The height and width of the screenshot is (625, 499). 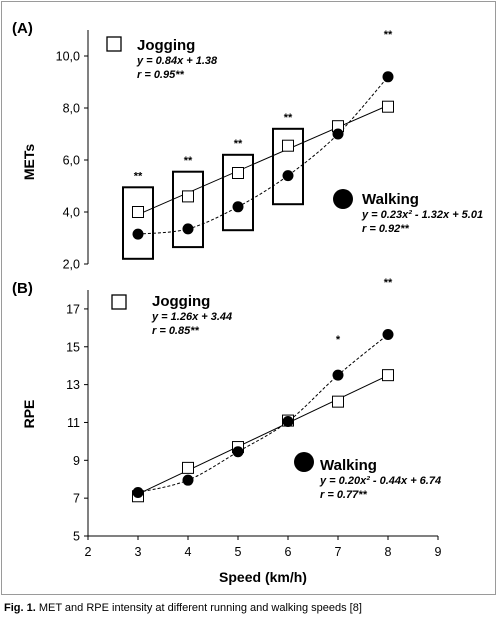 I want to click on panel-b-significance: ***, so click(x=364, y=311).